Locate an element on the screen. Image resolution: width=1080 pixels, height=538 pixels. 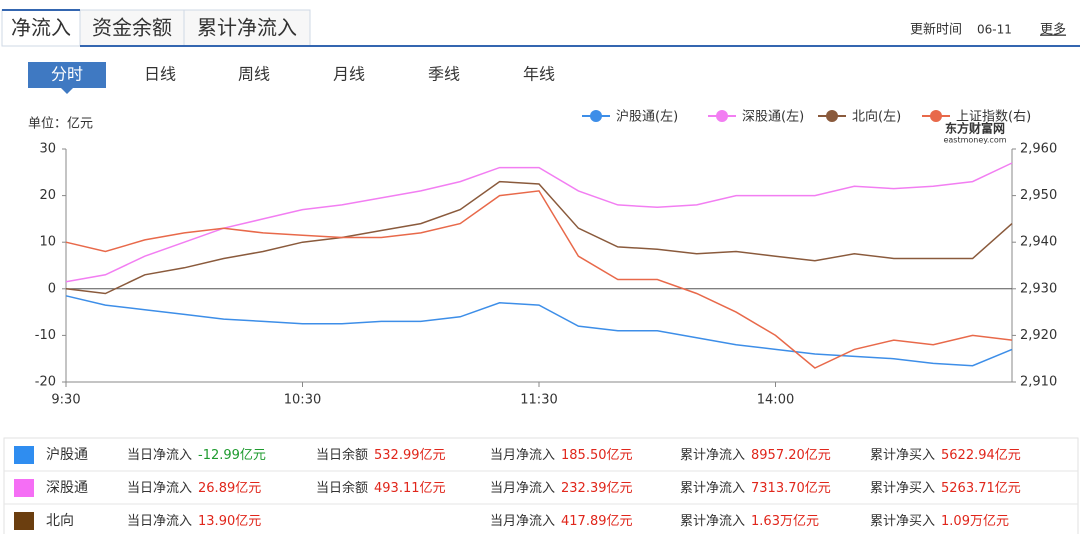
tab-label: 累计净流入 is located at coordinates (247, 28).